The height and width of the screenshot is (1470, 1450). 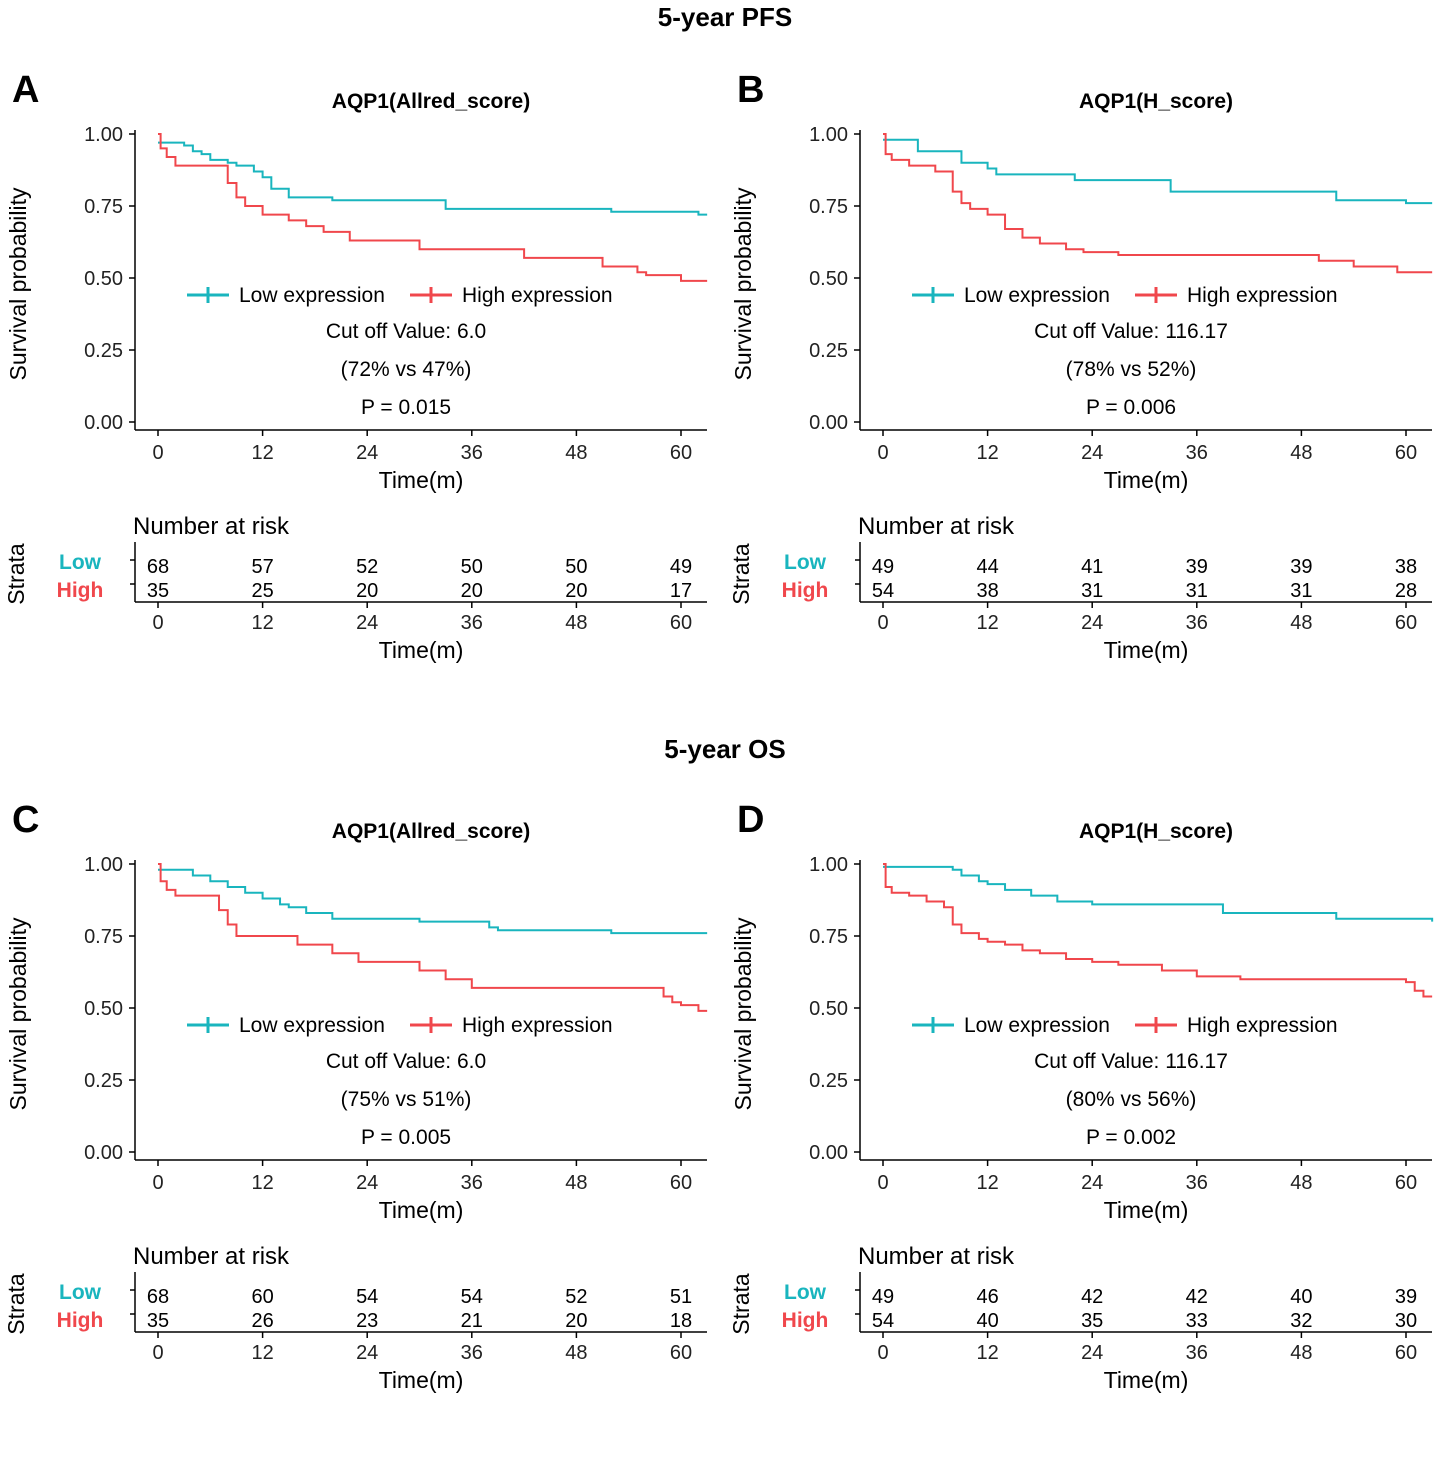 What do you see at coordinates (1197, 1321) in the screenshot?
I see `risk-count-high: 33` at bounding box center [1197, 1321].